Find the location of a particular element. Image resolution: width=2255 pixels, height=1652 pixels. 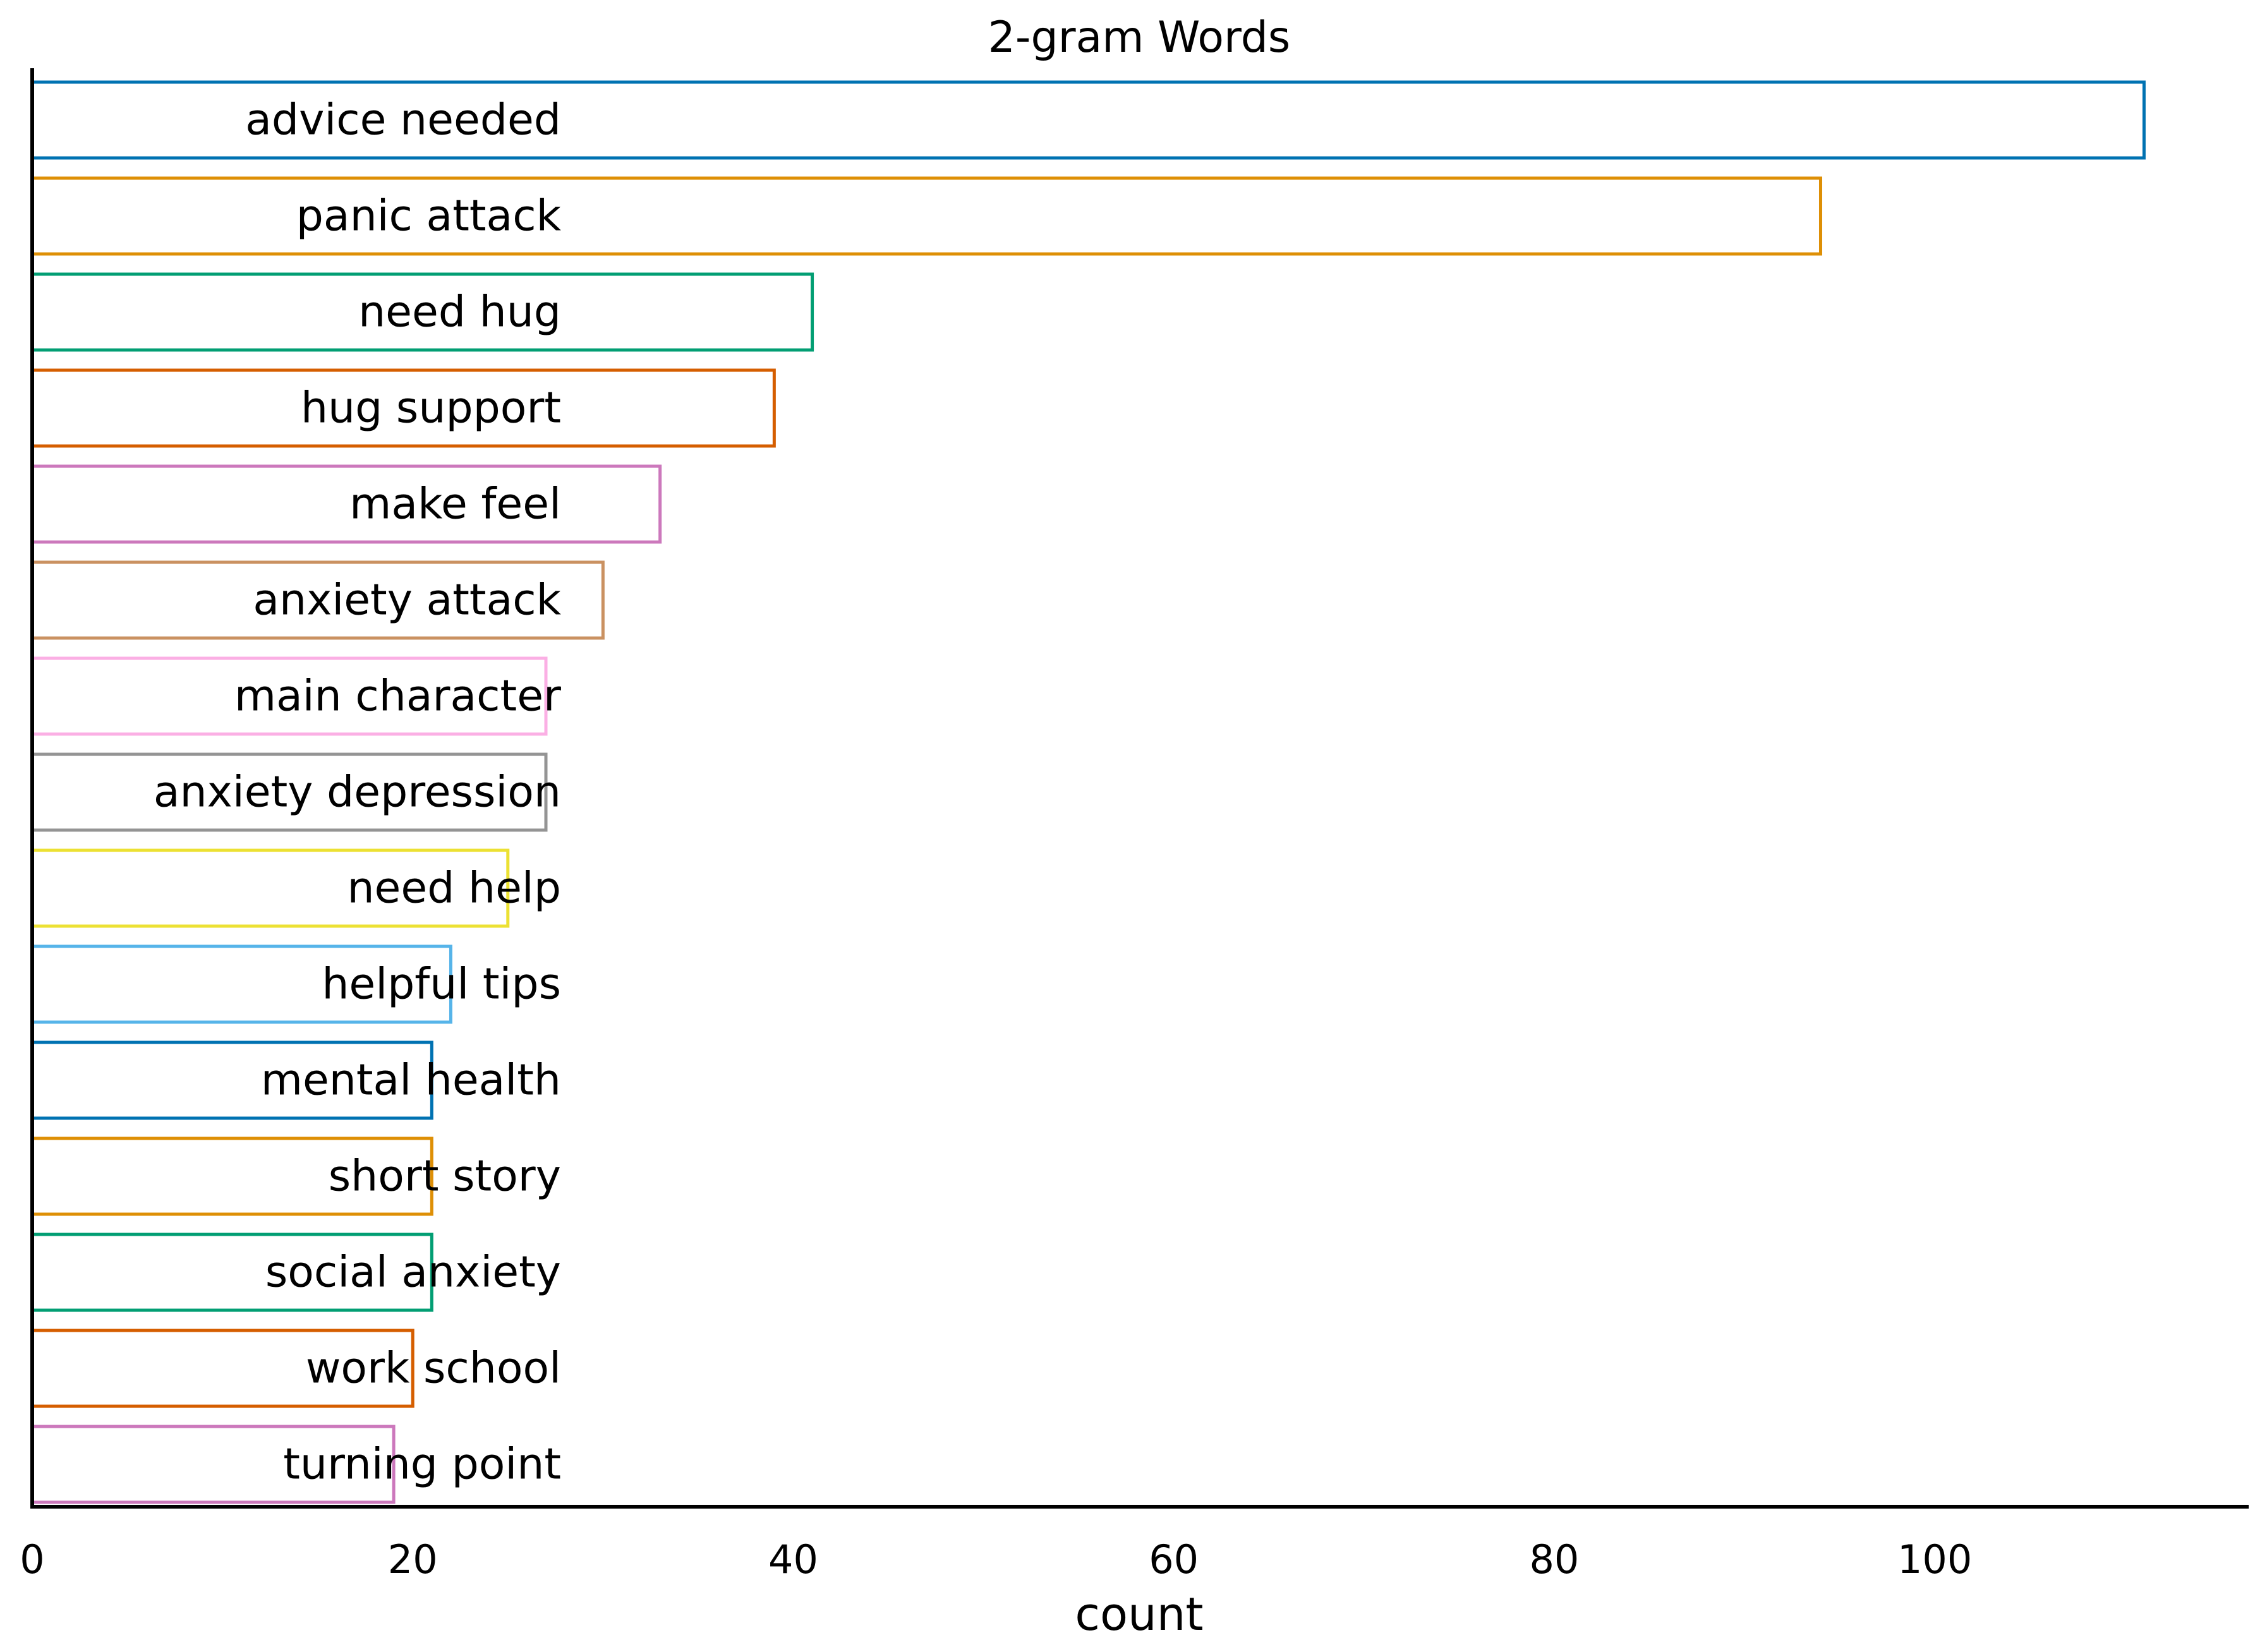

bar-label-need-hug: need hug is located at coordinates (459, 312).